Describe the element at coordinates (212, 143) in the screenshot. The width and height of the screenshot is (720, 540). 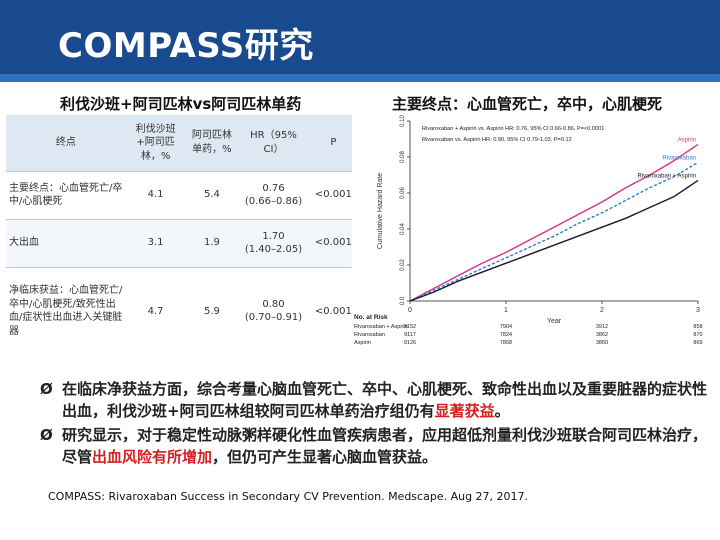
I see `col-asp: 阿司匹林单药，%` at that location.